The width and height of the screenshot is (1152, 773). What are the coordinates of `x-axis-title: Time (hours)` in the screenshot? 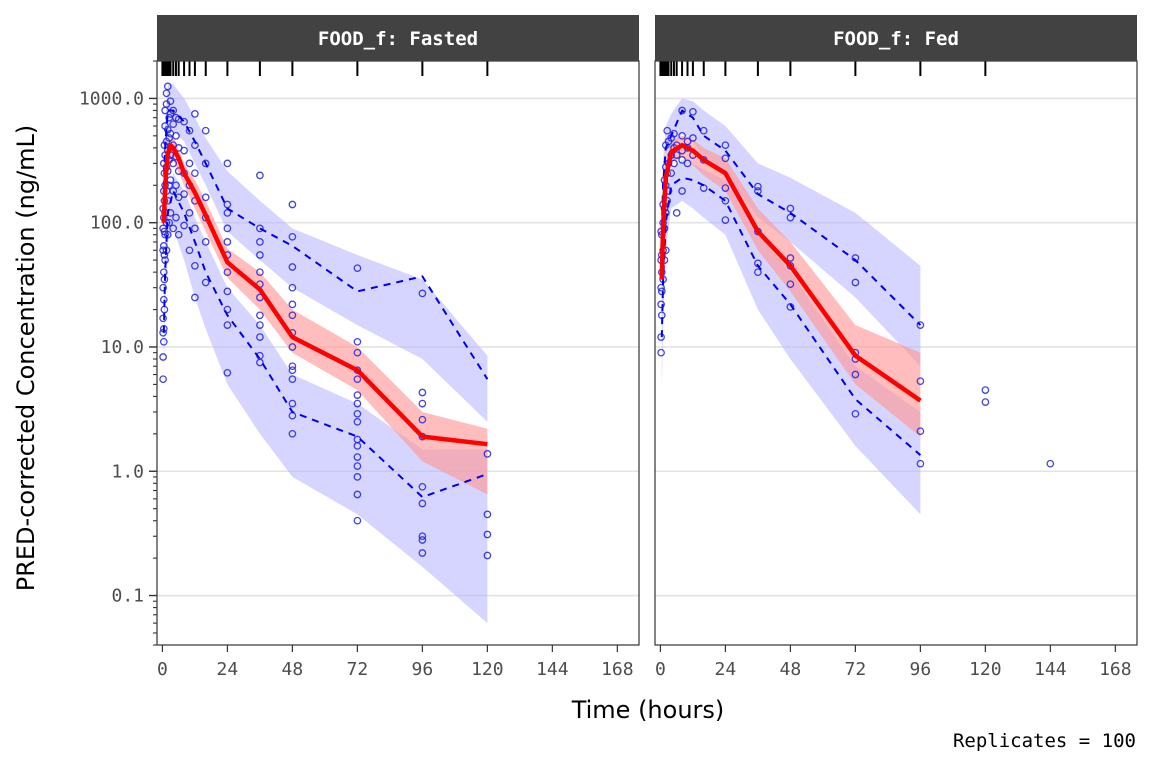 It's located at (648, 710).